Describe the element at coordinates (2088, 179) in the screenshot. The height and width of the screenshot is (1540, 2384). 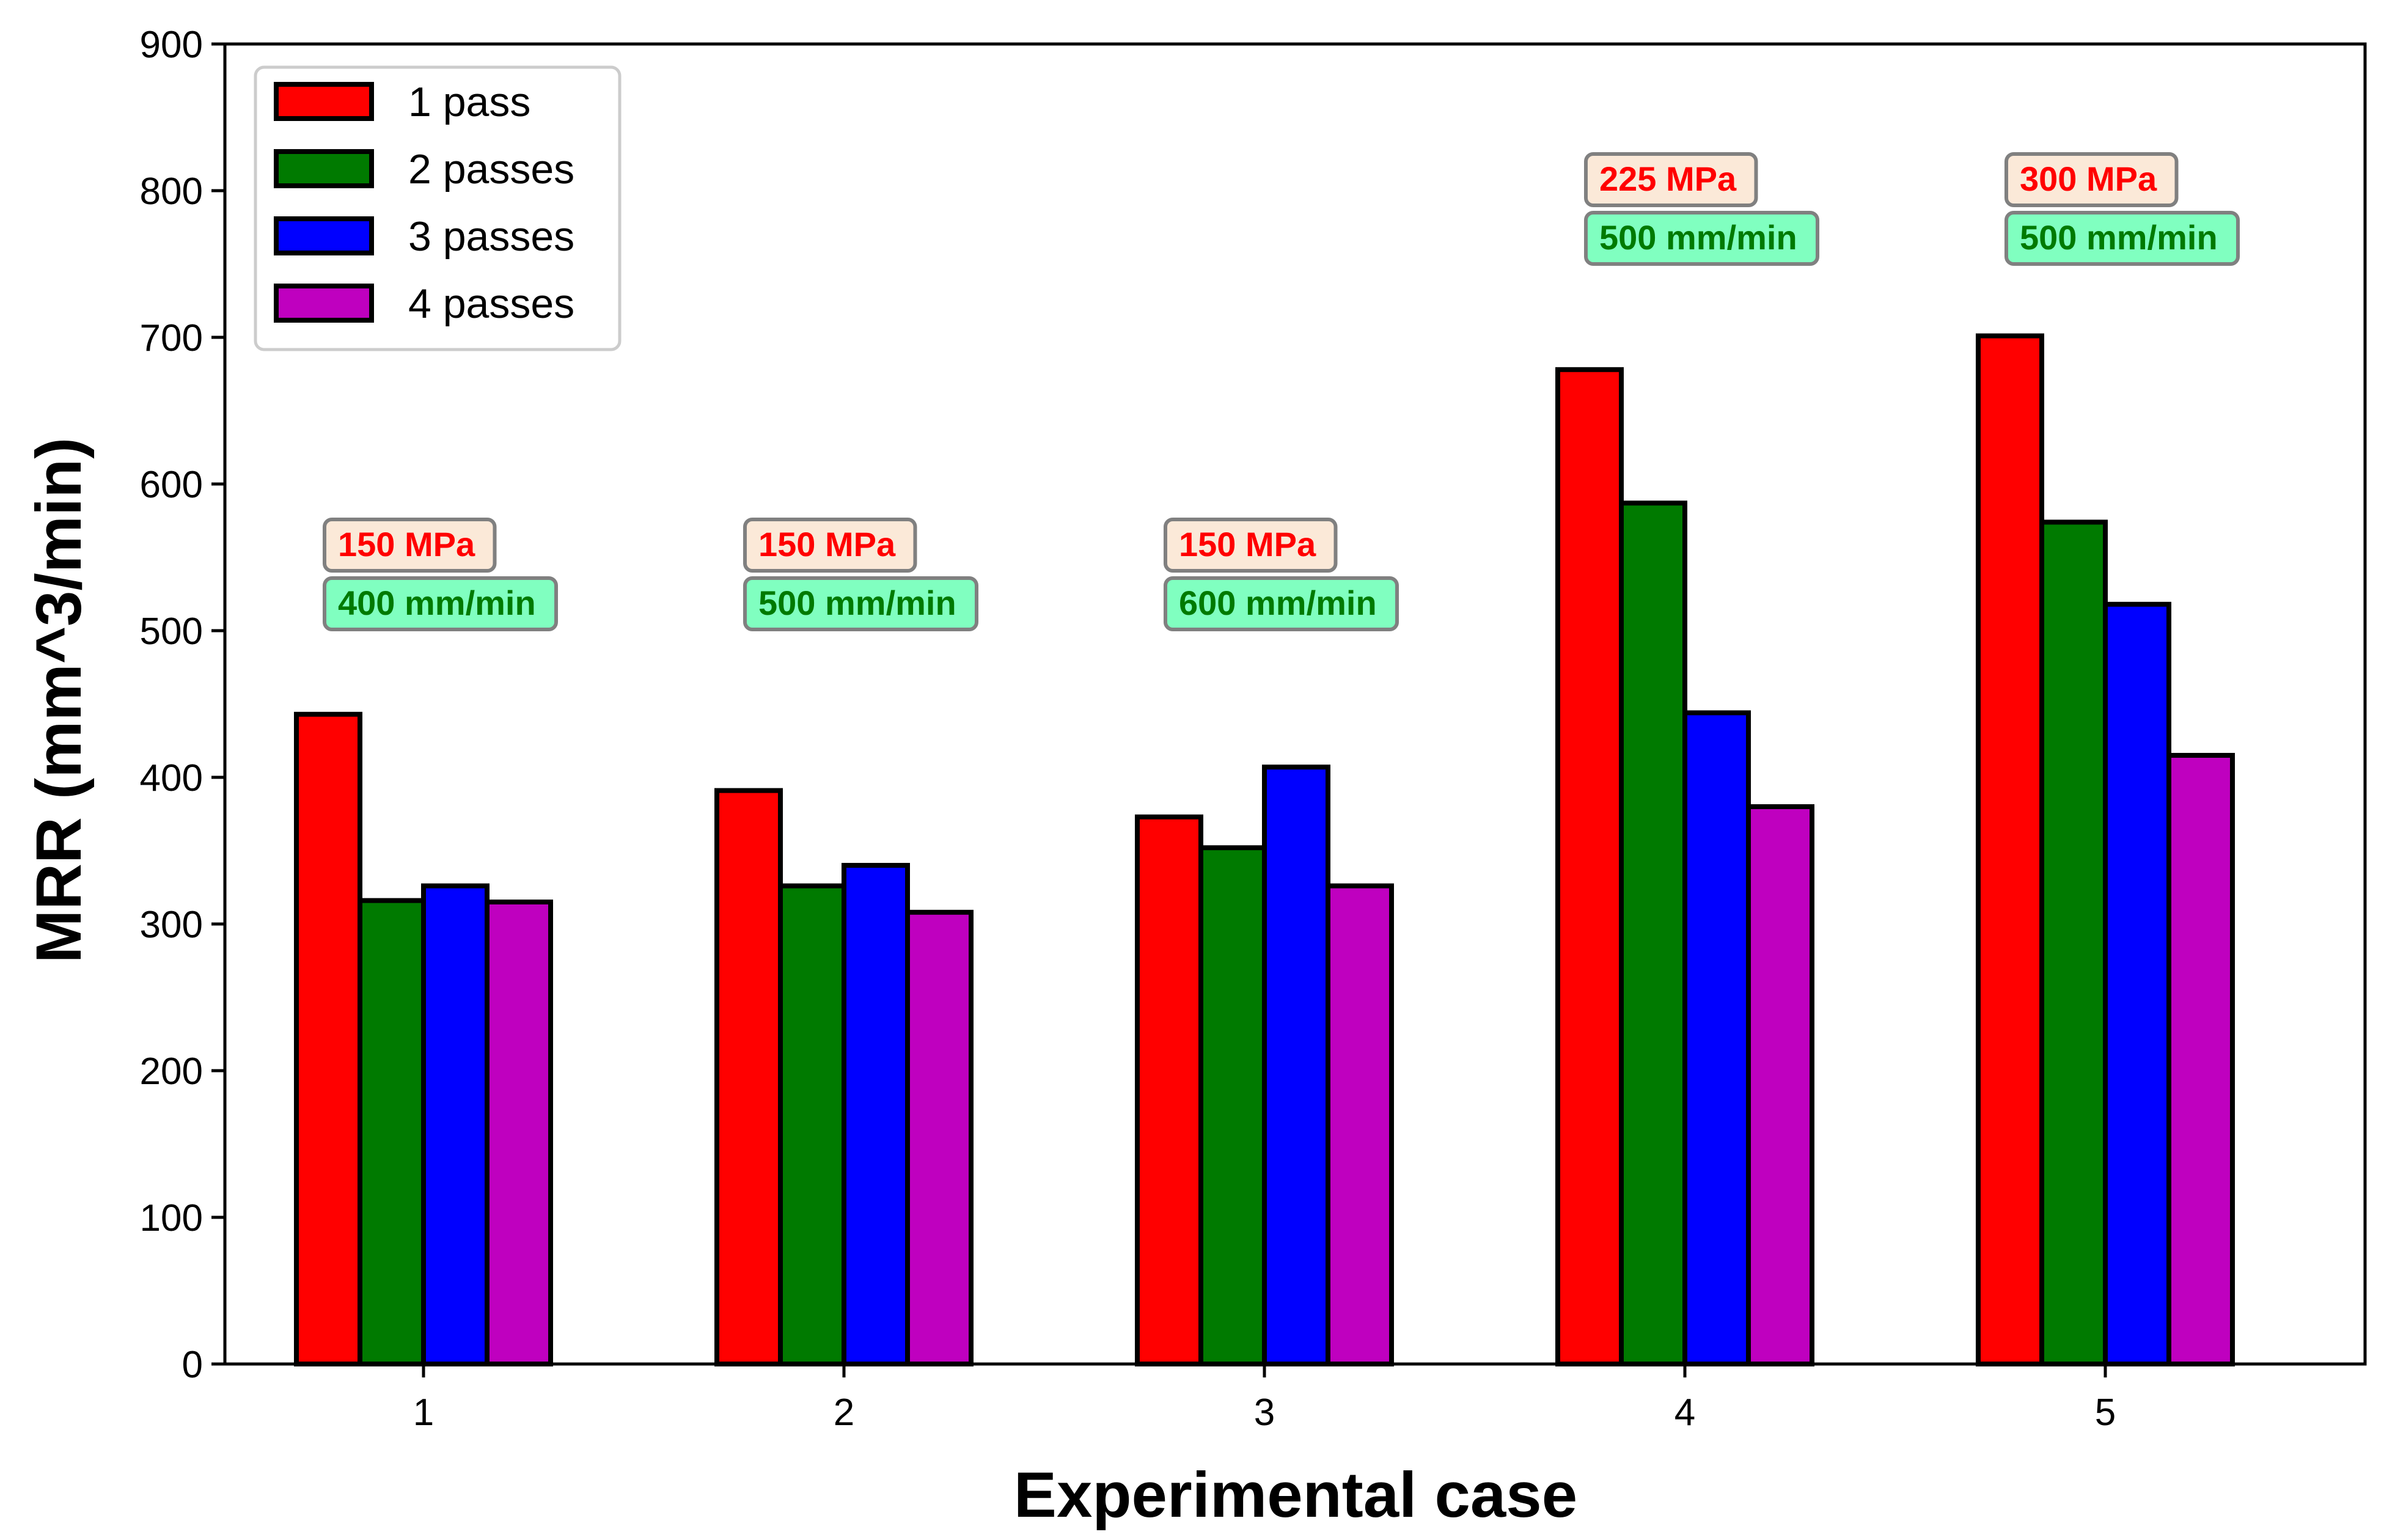
I see `pressure-annotation-text: 300 MPa` at that location.